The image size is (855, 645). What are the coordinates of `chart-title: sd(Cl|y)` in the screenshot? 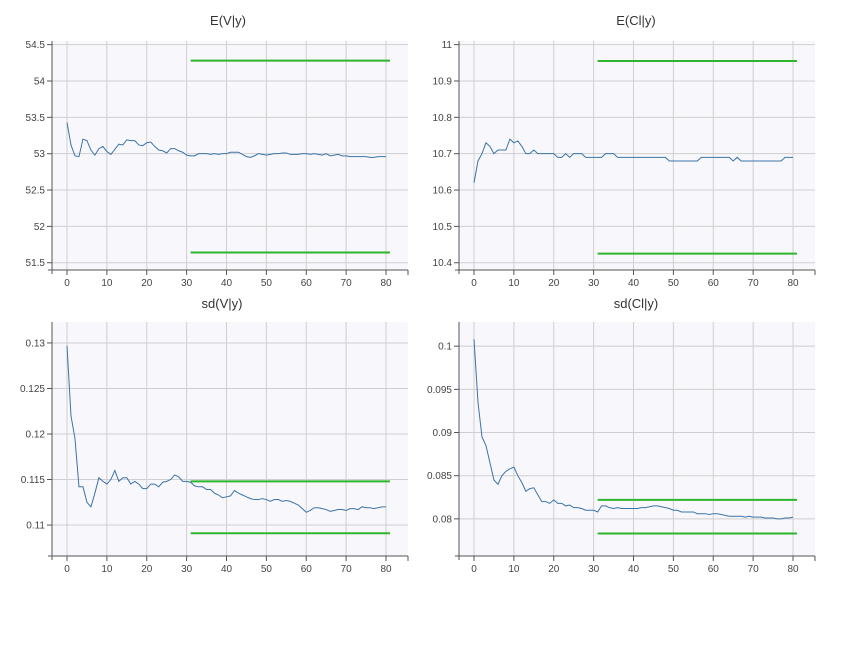 It's located at (636, 303).